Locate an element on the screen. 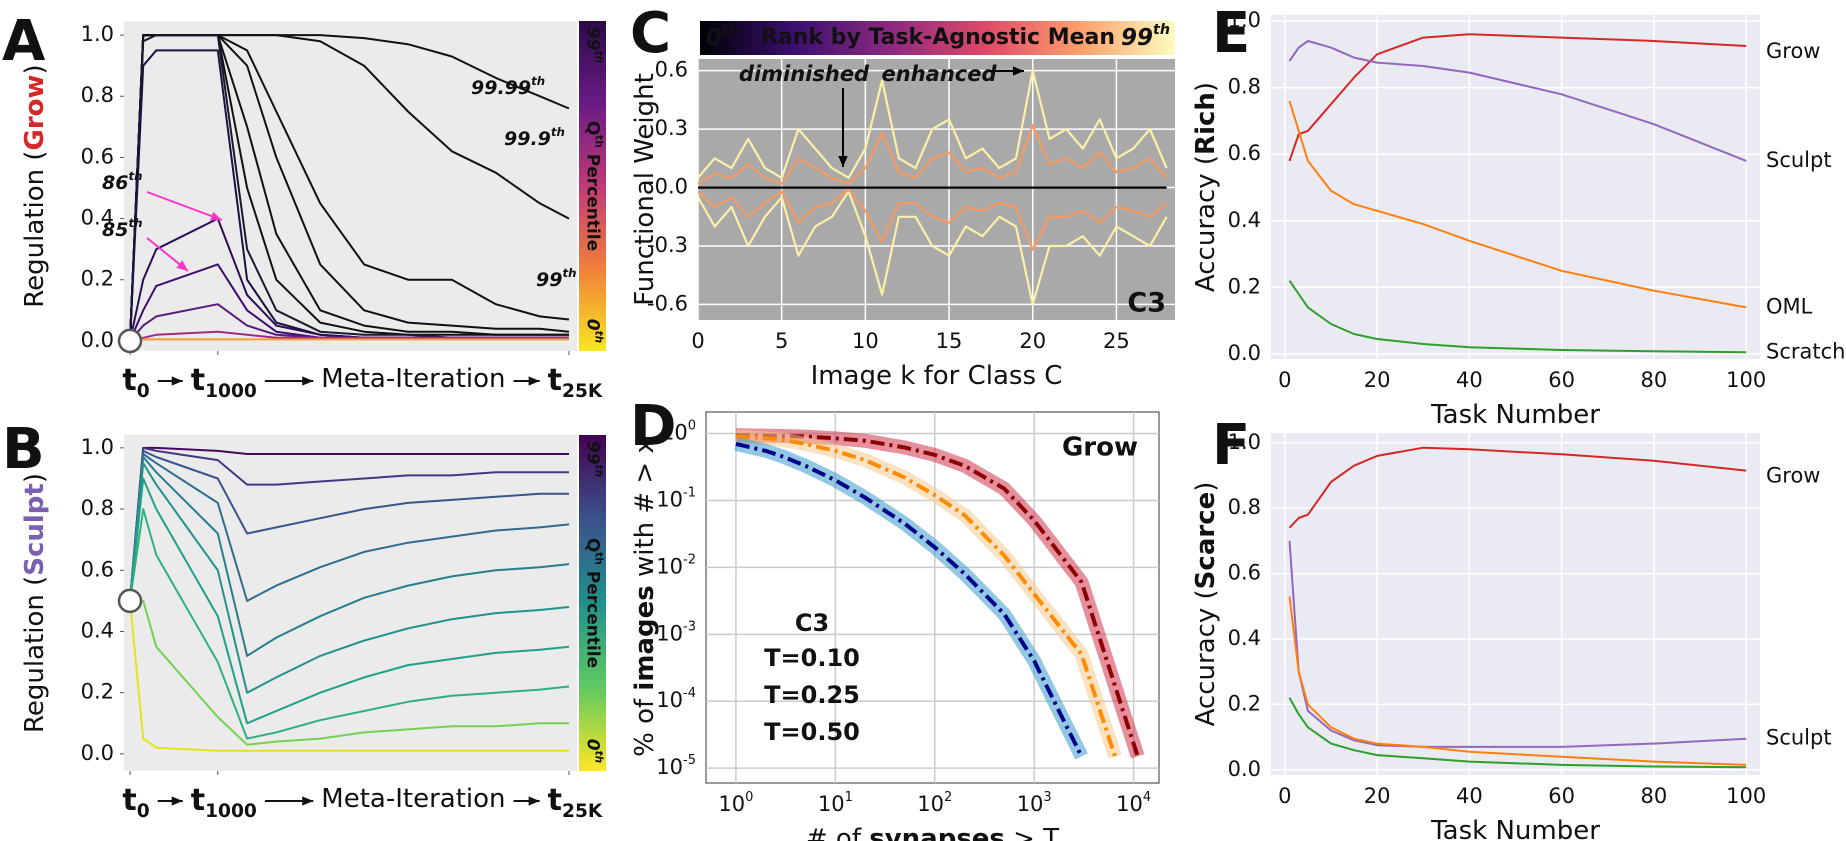 The width and height of the screenshot is (1846, 841). y-tick-label-part: 0.2 is located at coordinates (97, 692).